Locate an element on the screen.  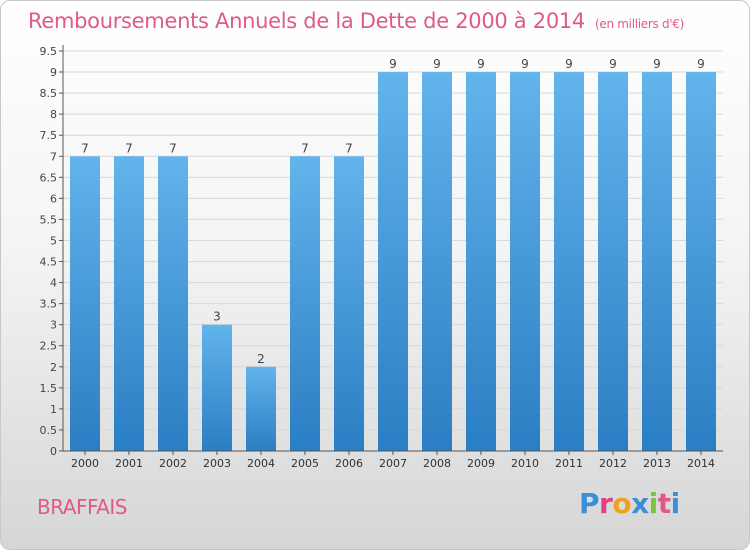
logo-letter: o is located at coordinates (622, 503).